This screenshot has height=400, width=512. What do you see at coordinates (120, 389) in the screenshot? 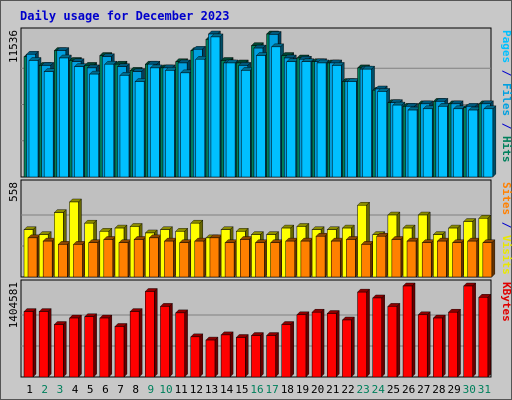
I see `x-tick-label: 7` at bounding box center [120, 389].